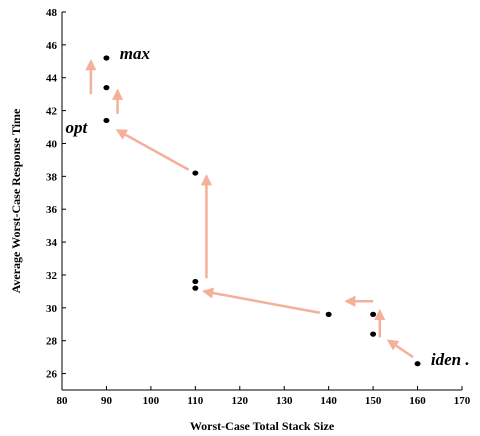 The height and width of the screenshot is (436, 480). I want to click on x-ticks: 80 90 100 110 120 130 140 150 160 170, so click(264, 396).